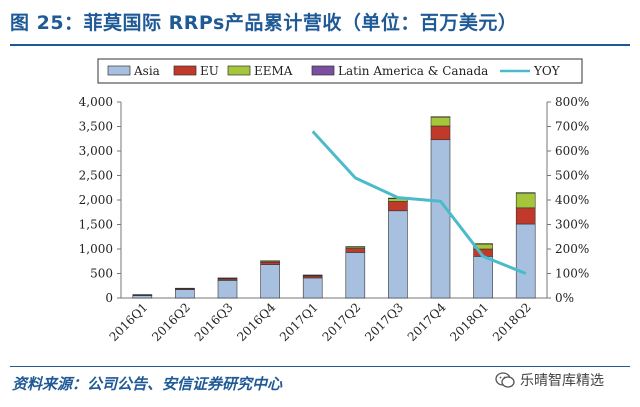 Image resolution: width=640 pixels, height=407 pixels. What do you see at coordinates (512, 322) in the screenshot?
I see `x-tick-label: 2018Q2` at bounding box center [512, 322].